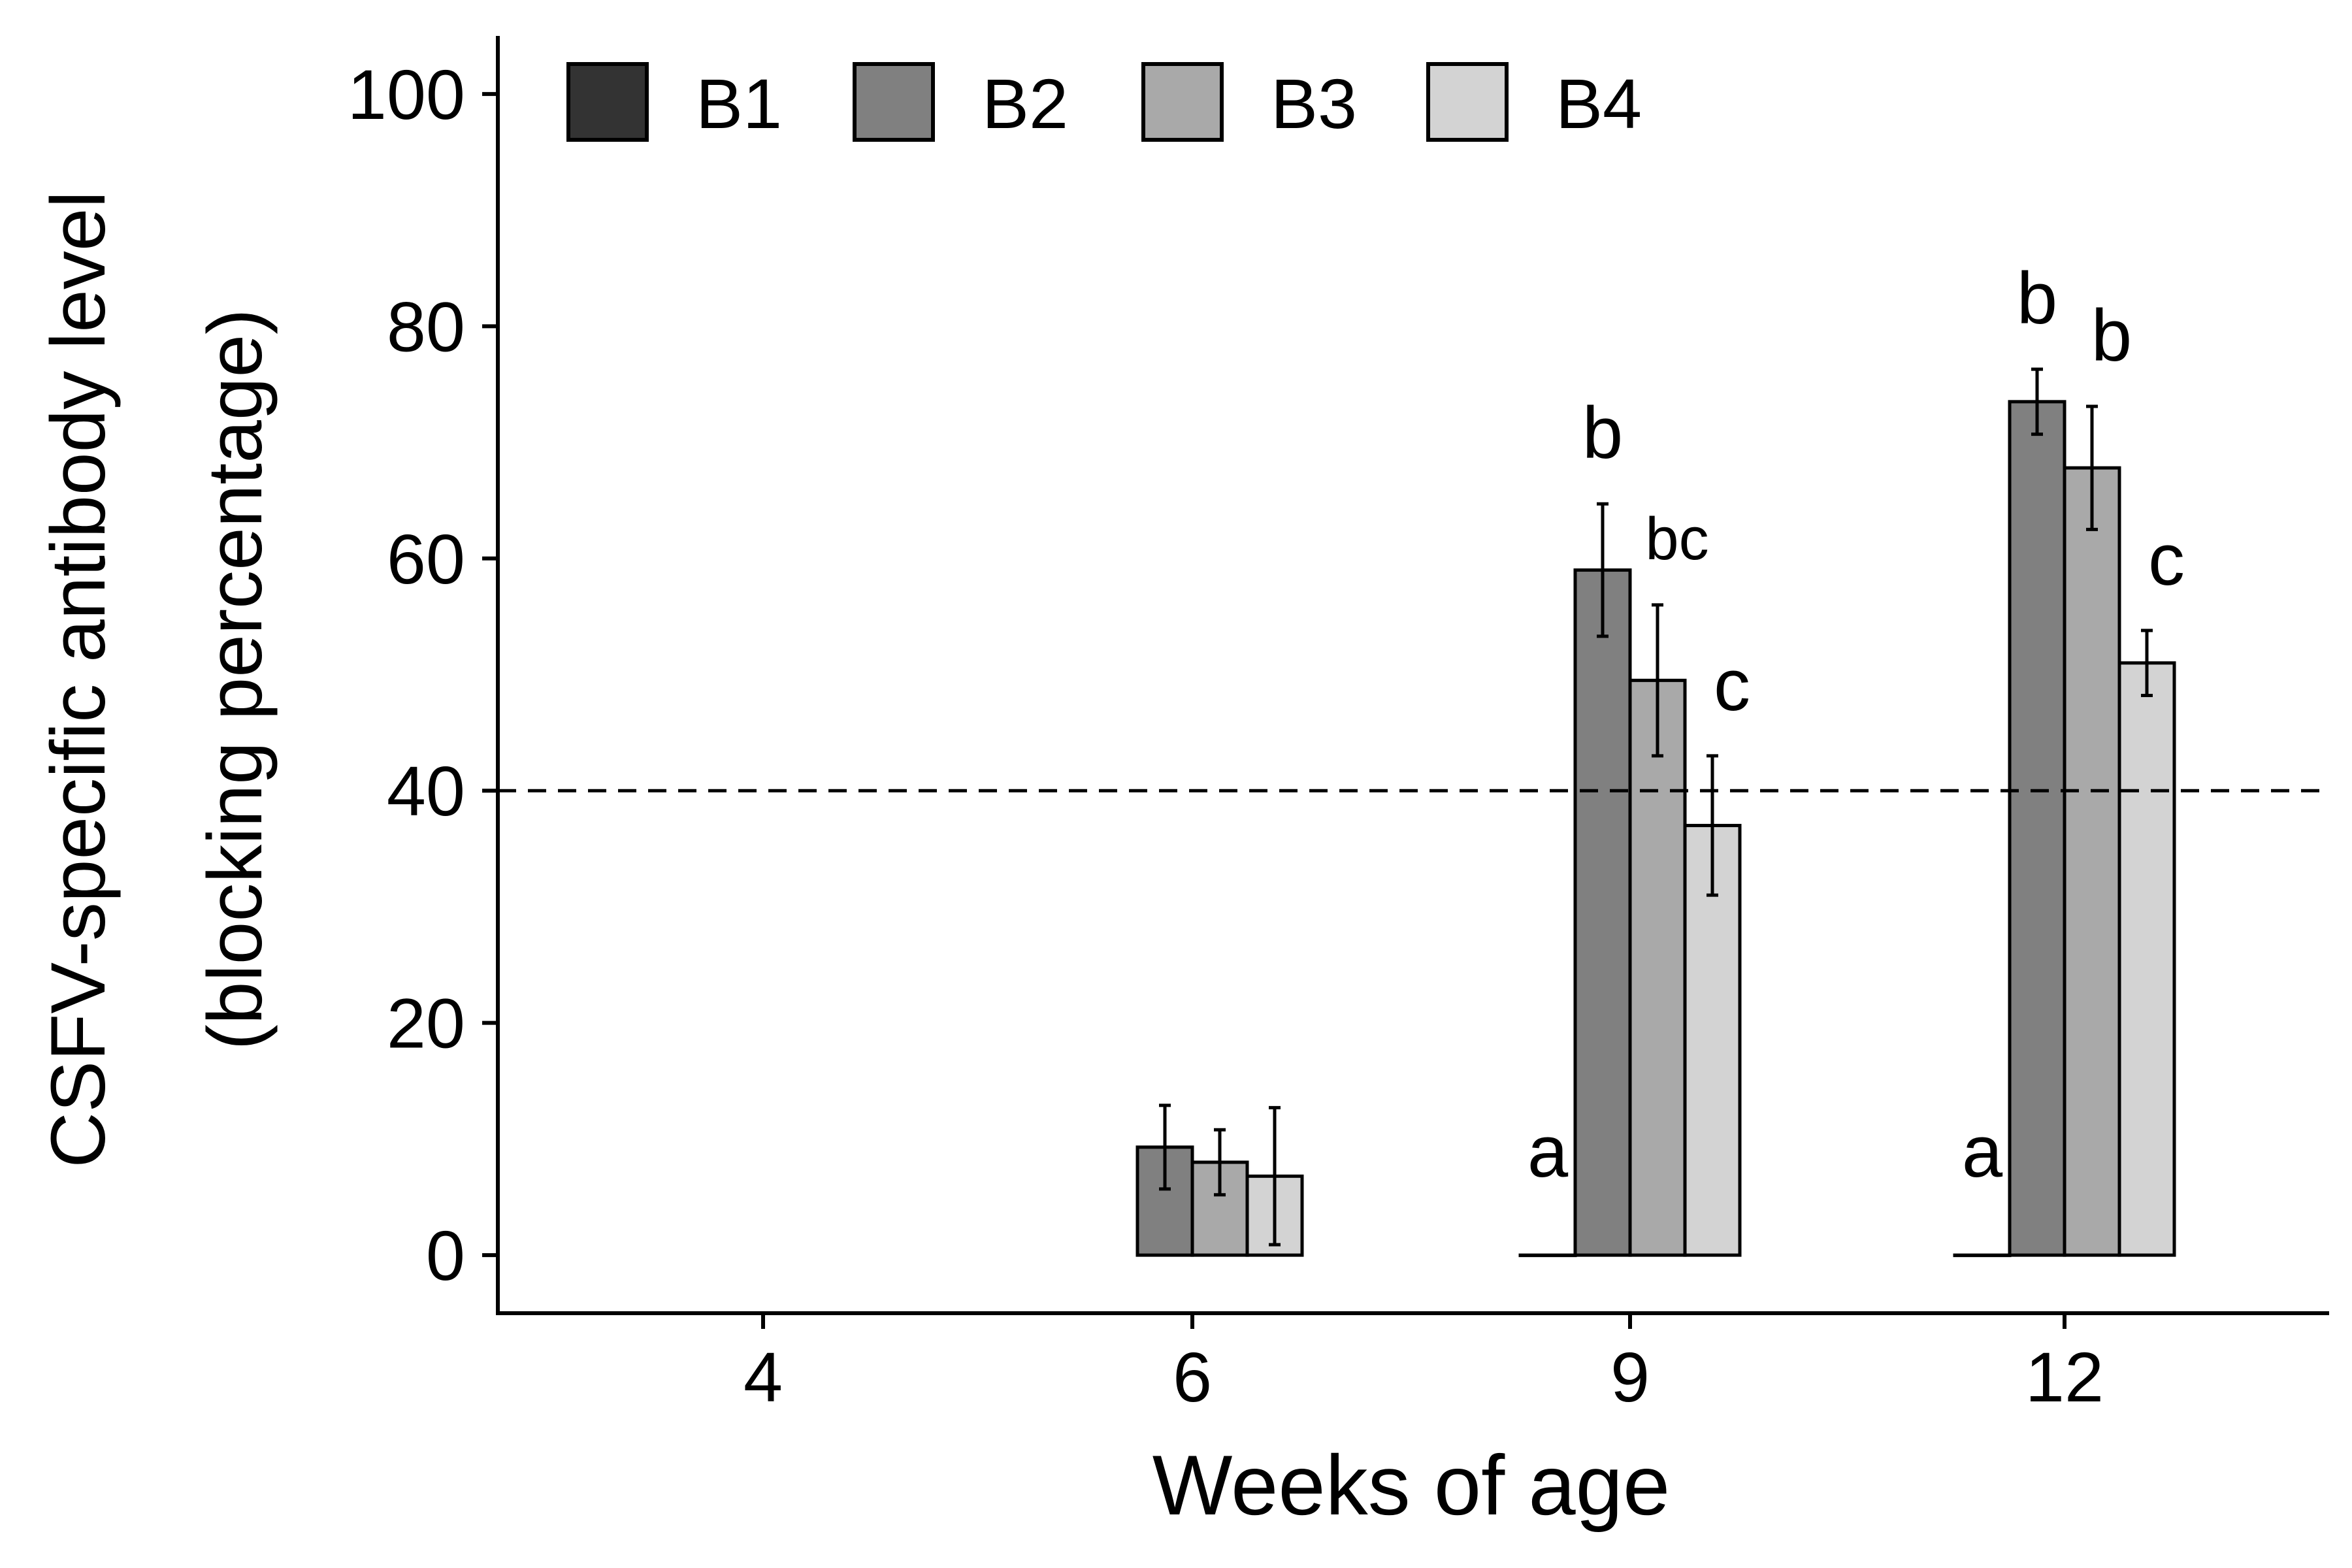 The height and width of the screenshot is (1568, 2352). Describe the element at coordinates (1314, 103) in the screenshot. I see `legend-label: B3` at that location.